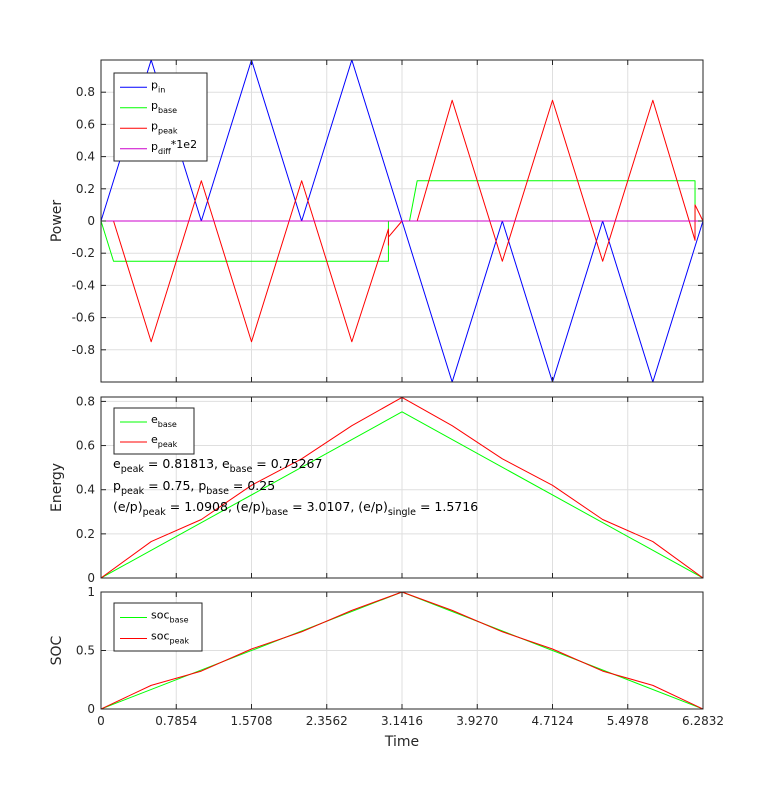 This screenshot has width=779, height=796. I want to click on ytick-label: 0.5, so click(85, 651).